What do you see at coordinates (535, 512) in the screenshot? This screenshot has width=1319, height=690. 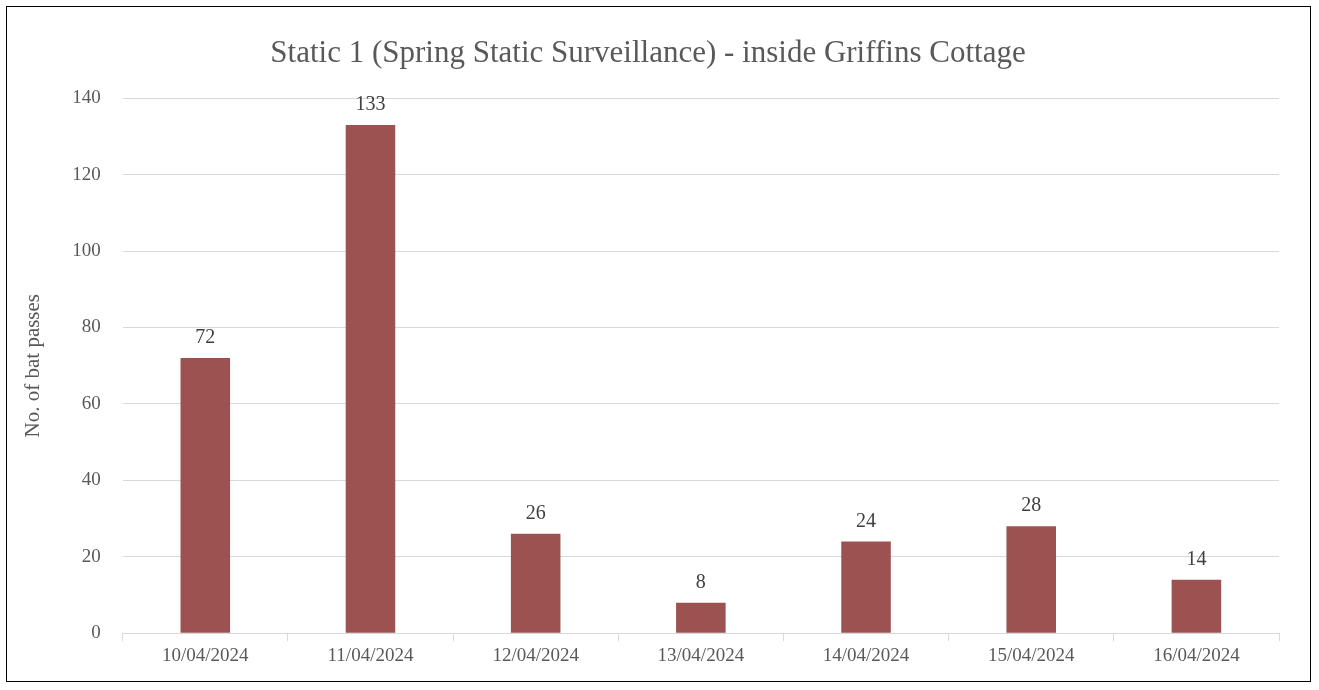 I see `data-label: 26` at bounding box center [535, 512].